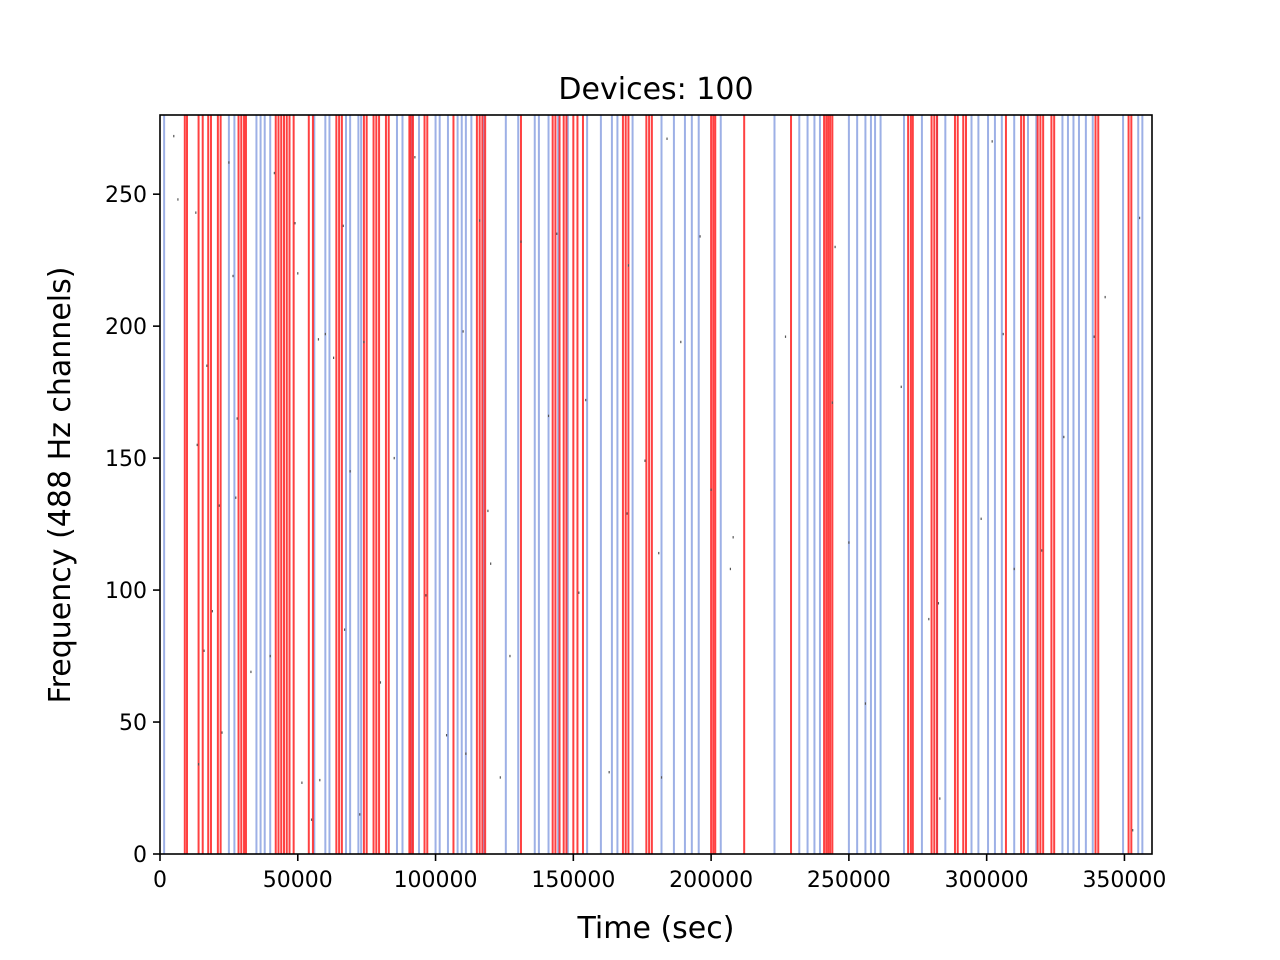  Describe the element at coordinates (60, 485) in the screenshot. I see `y-axis-label: Frequency (488 Hz channels)` at that location.